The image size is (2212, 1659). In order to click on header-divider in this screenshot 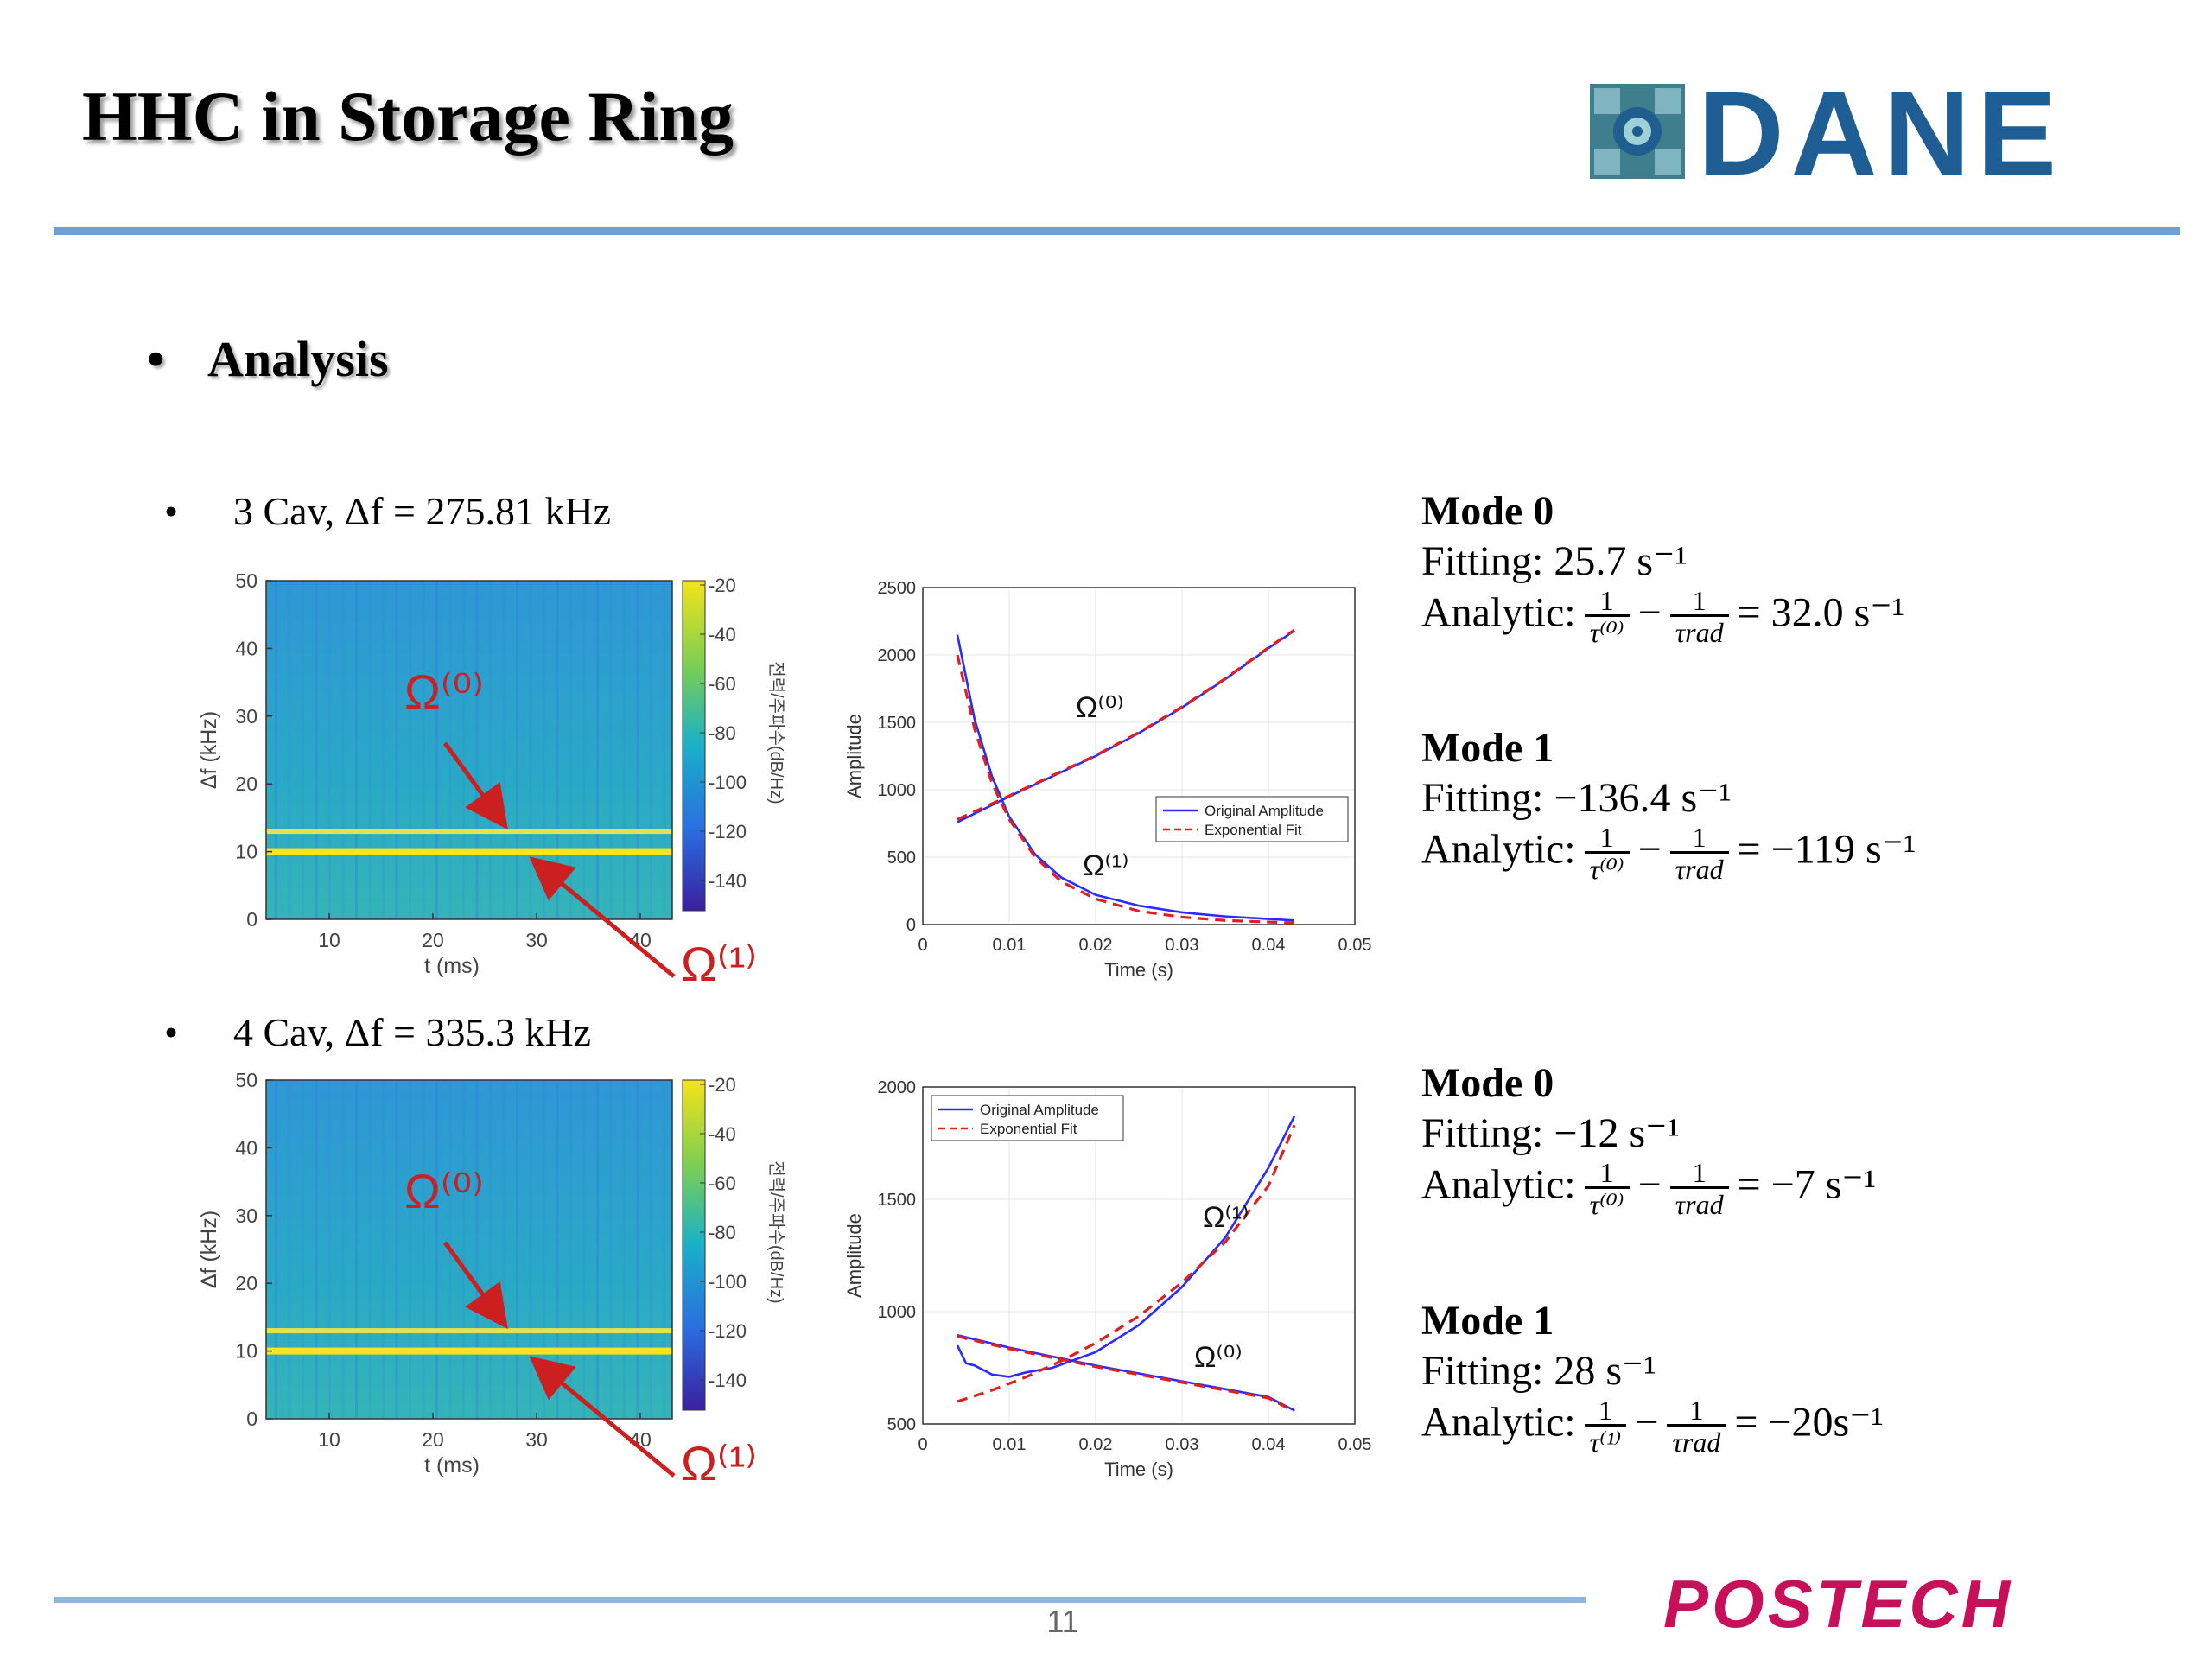, I will do `click(1117, 231)`.